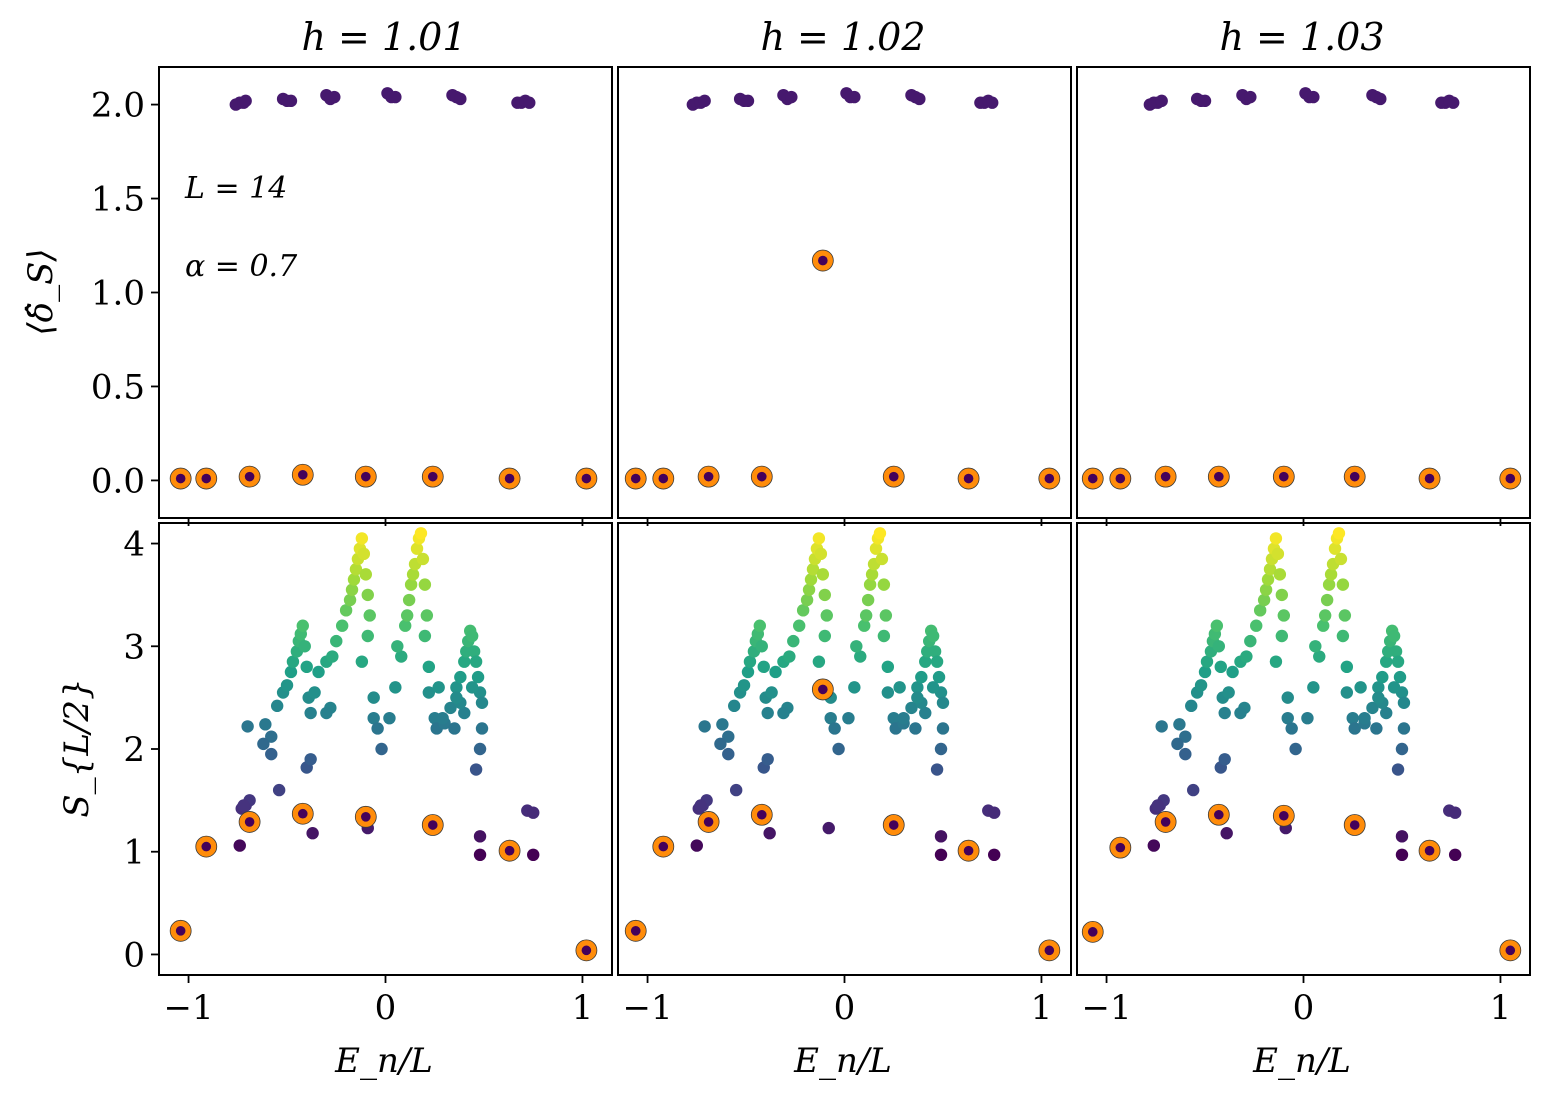  Describe the element at coordinates (118, 387) in the screenshot. I see `y-tick-label: 0.5` at that location.